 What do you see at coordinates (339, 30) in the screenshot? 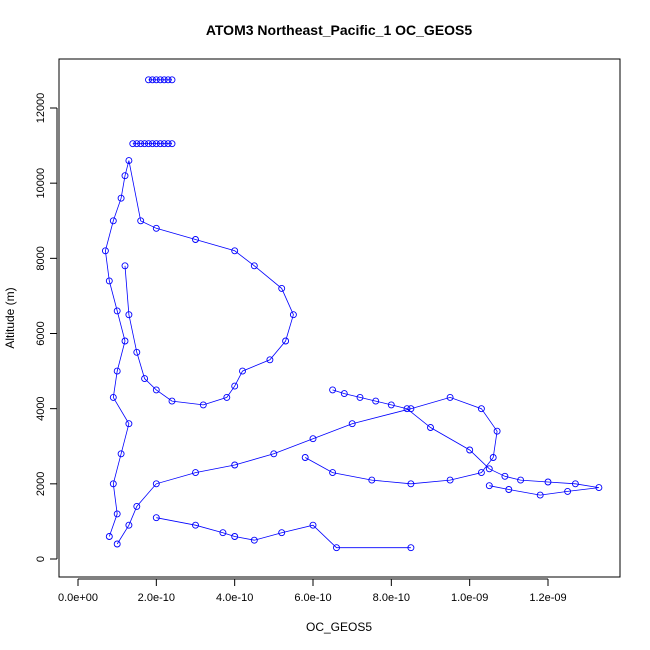
I see `chart-title: ATOM3 Northeast_Pacific_1 OC_GEOS5` at bounding box center [339, 30].